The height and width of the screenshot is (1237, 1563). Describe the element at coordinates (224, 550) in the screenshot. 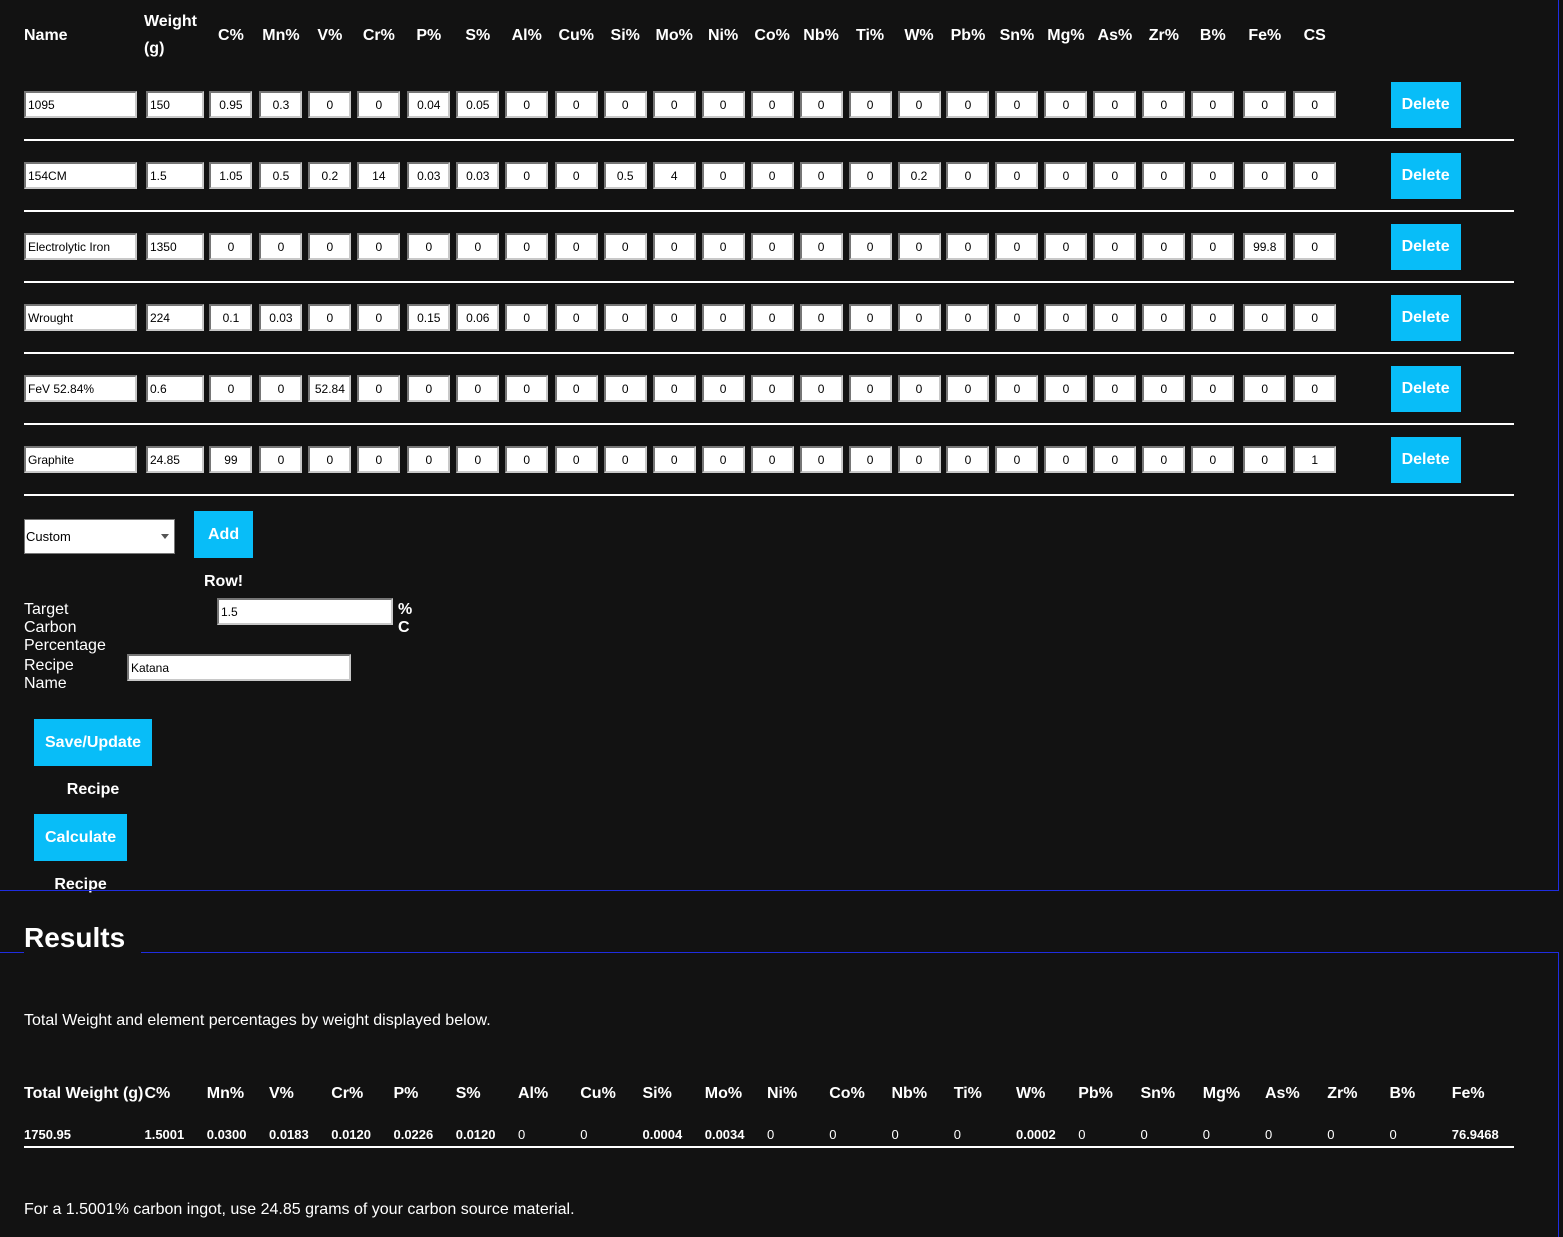

I see `add-row-button: Add Row!` at that location.